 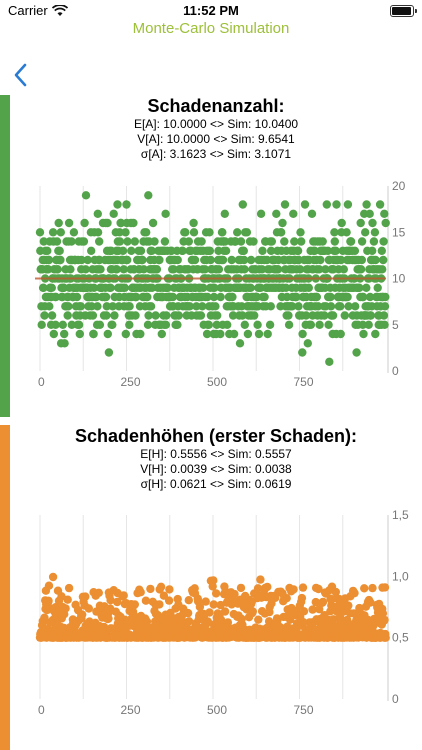 What do you see at coordinates (131, 382) in the screenshot?
I see `x-tick-label: 250` at bounding box center [131, 382].